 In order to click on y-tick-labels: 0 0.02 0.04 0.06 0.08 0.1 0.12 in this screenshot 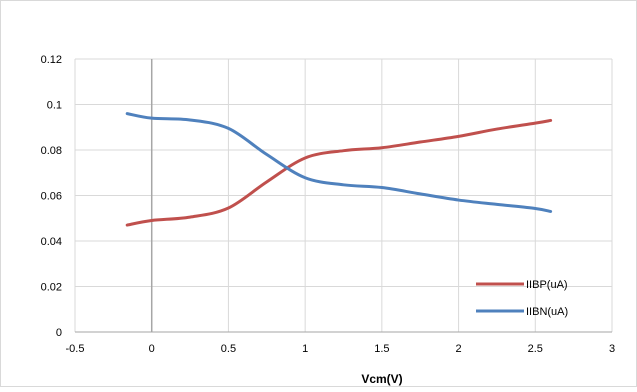, I will do `click(51, 196)`.